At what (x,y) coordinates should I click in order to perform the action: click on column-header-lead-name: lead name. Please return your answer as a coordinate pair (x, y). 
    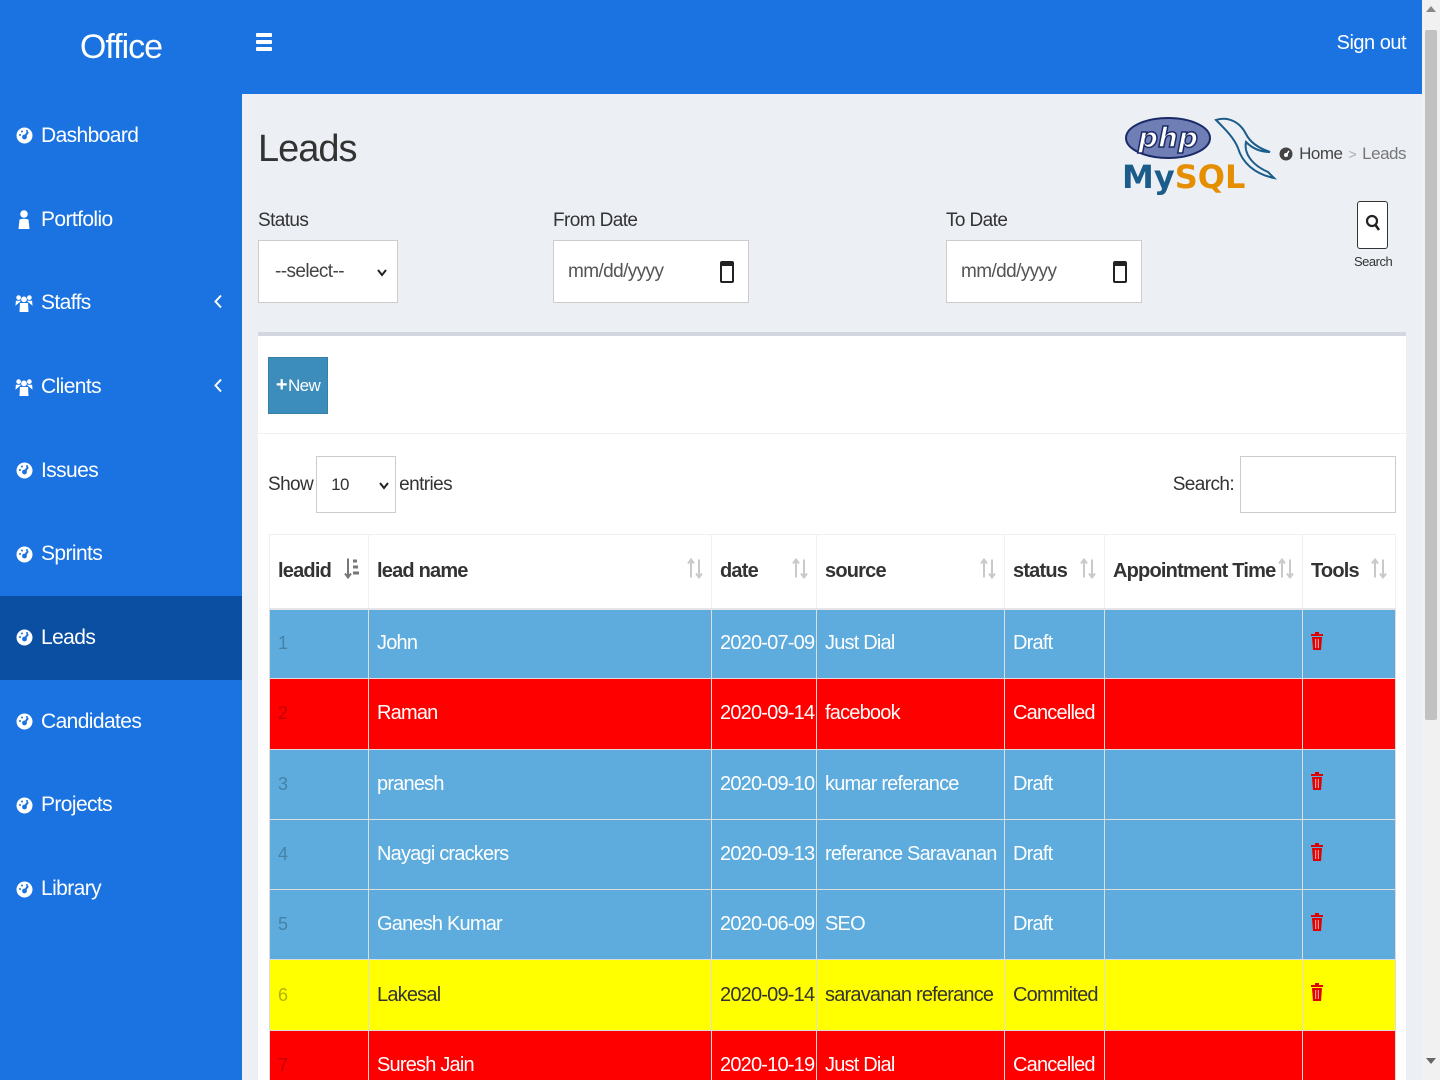
    Looking at the image, I should click on (540, 572).